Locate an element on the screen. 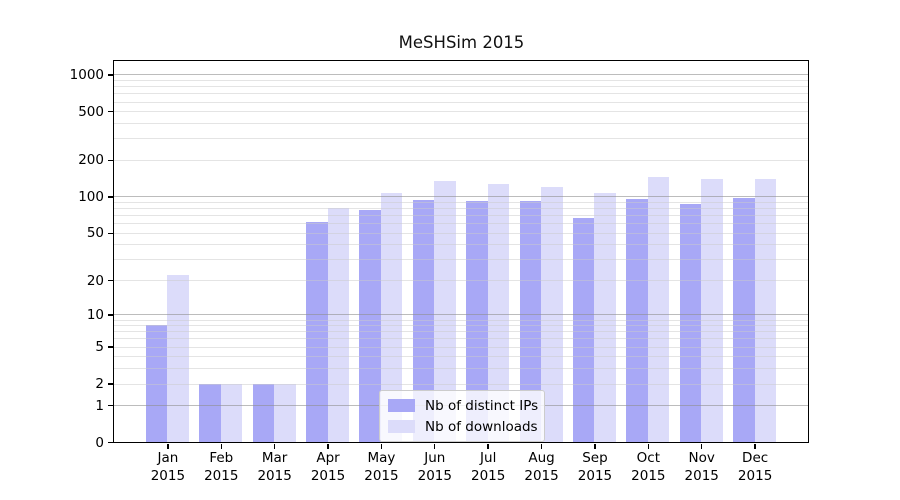 The width and height of the screenshot is (900, 500). bar-distinct-ips-feb is located at coordinates (210, 412).